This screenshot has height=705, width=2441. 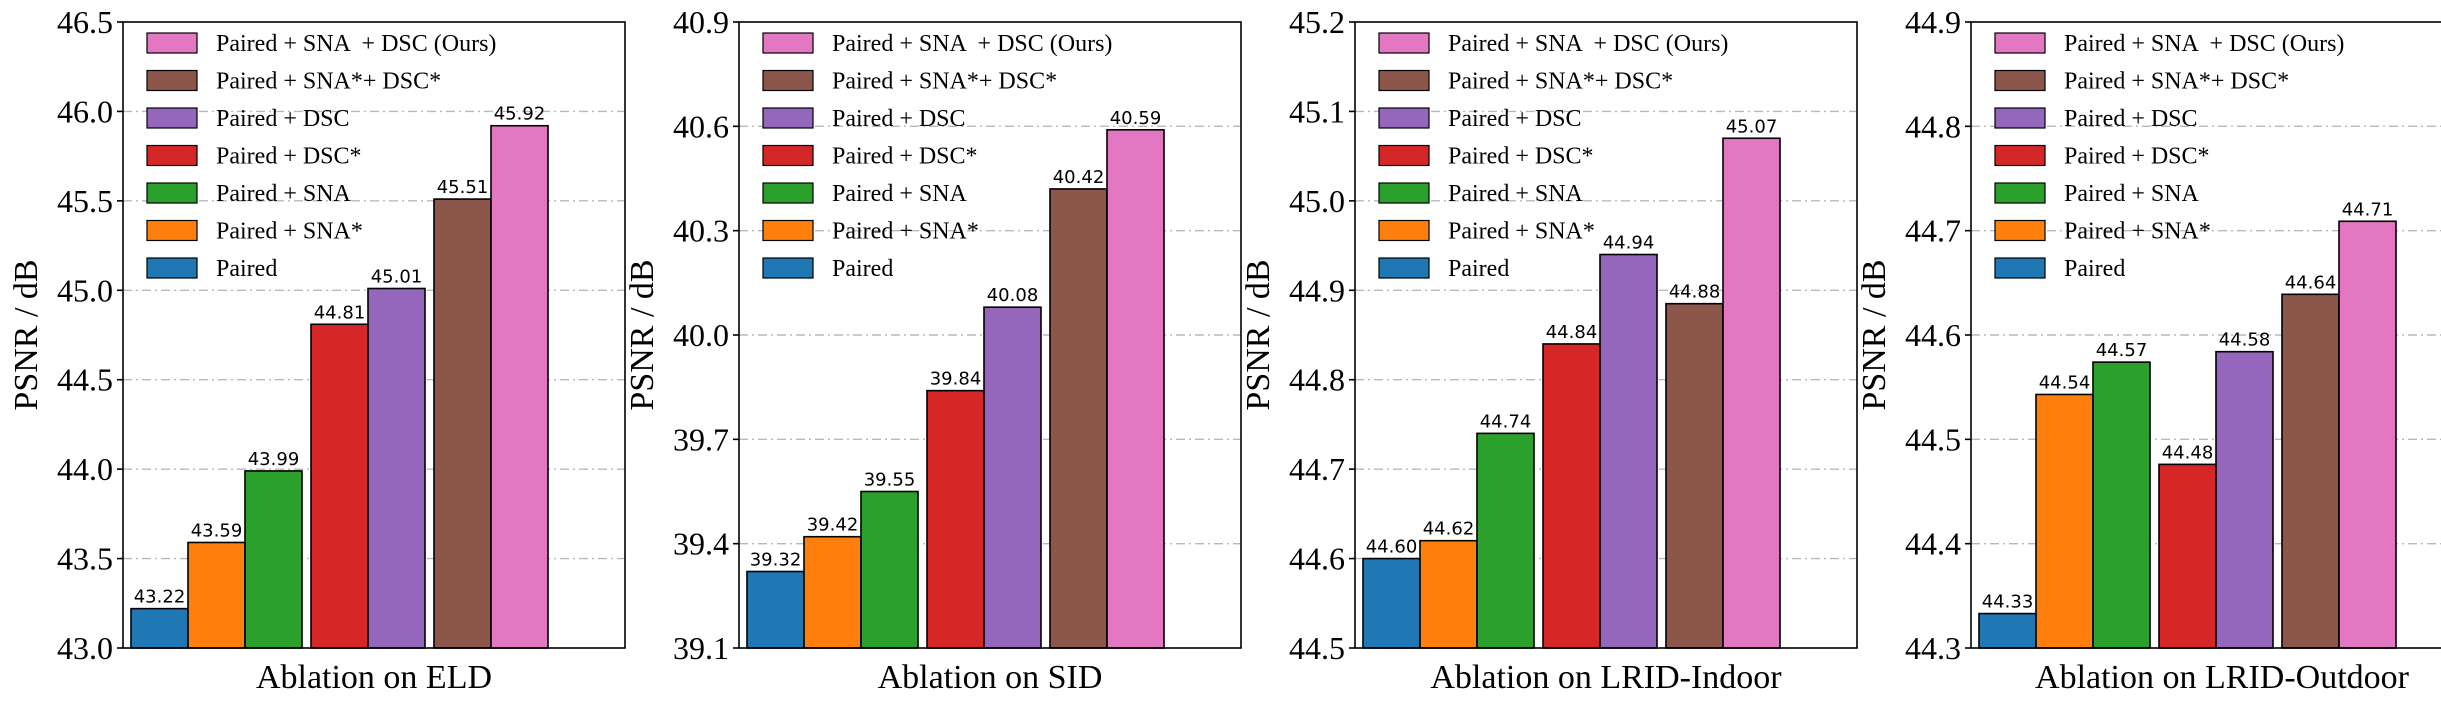 I want to click on y-tick-label: 44.5, so click(x=1317, y=648).